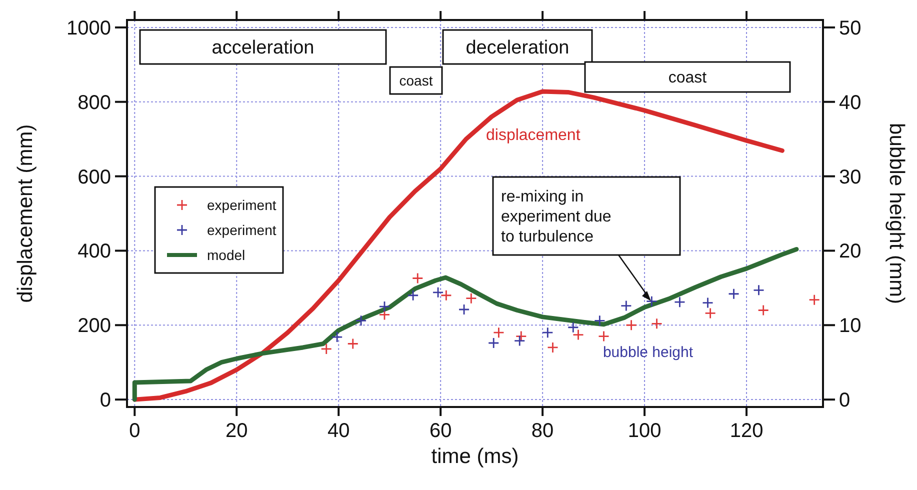  I want to click on x-tick-label: 0, so click(134, 431).